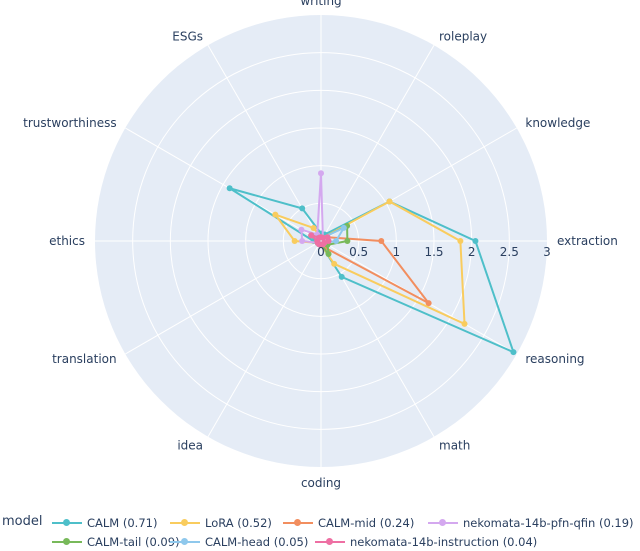  I want to click on radial-tick-label: 1.5, so click(433, 252).